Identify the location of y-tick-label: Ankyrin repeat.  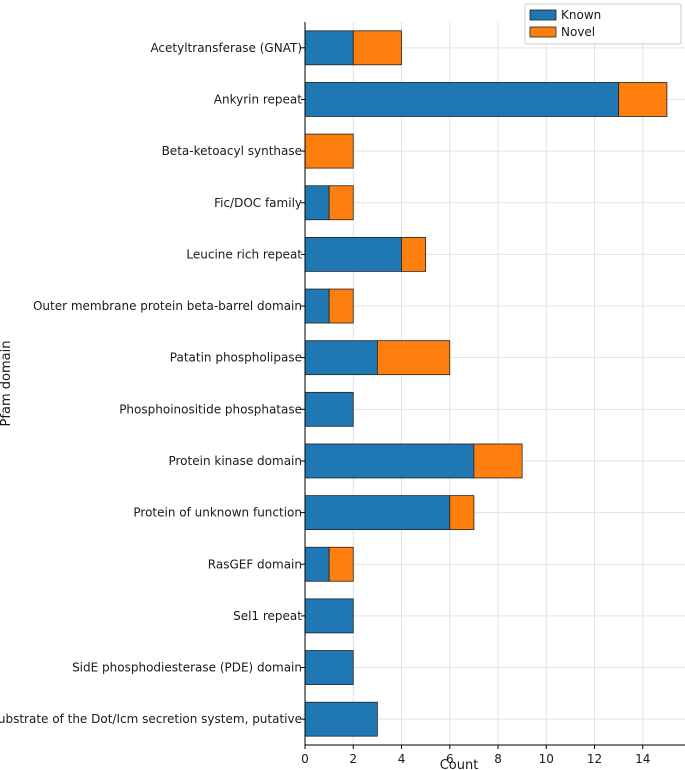
(258, 99).